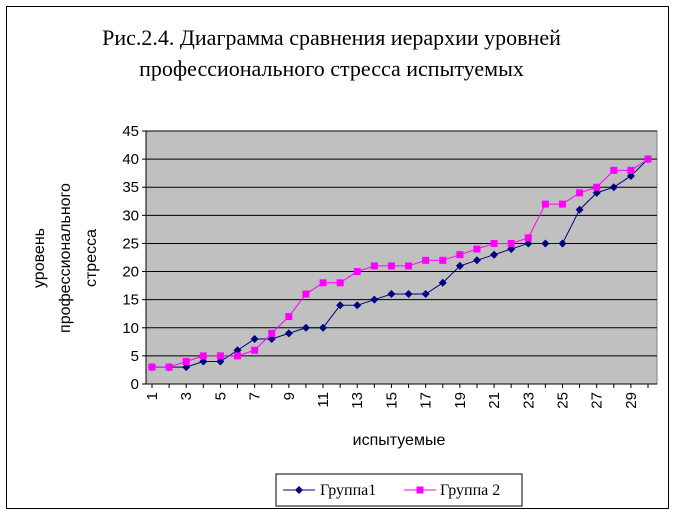 The image size is (677, 517). I want to click on y-tick-label: 30, so click(130, 215).